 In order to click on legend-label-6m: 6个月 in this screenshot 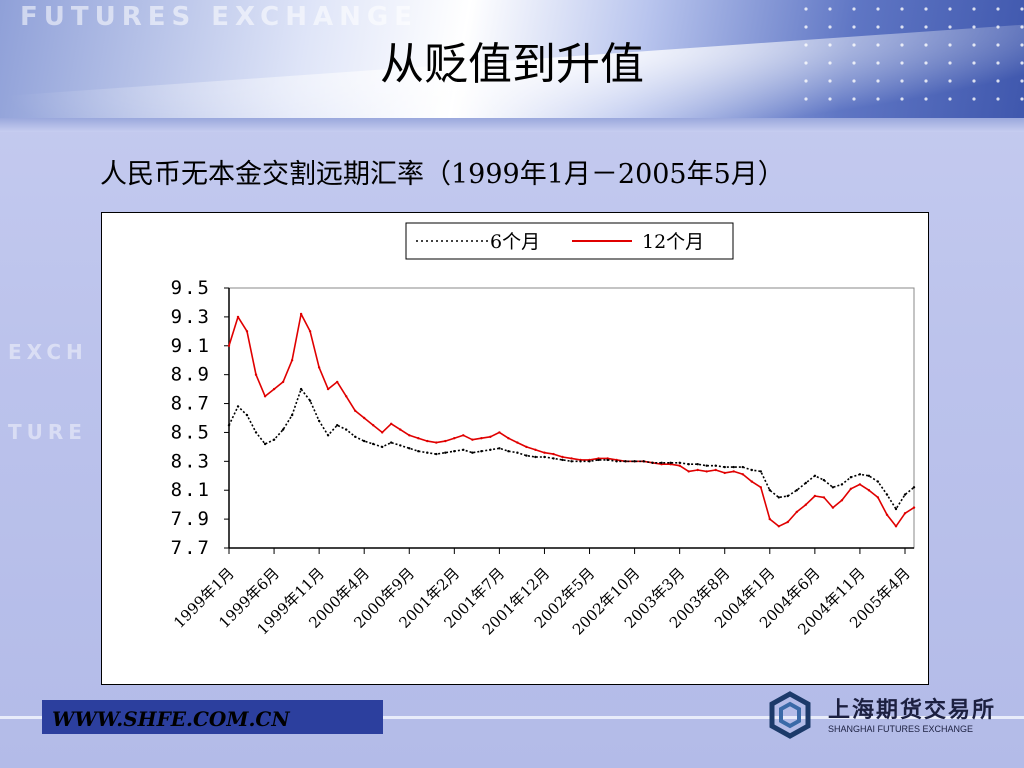, I will do `click(515, 242)`.